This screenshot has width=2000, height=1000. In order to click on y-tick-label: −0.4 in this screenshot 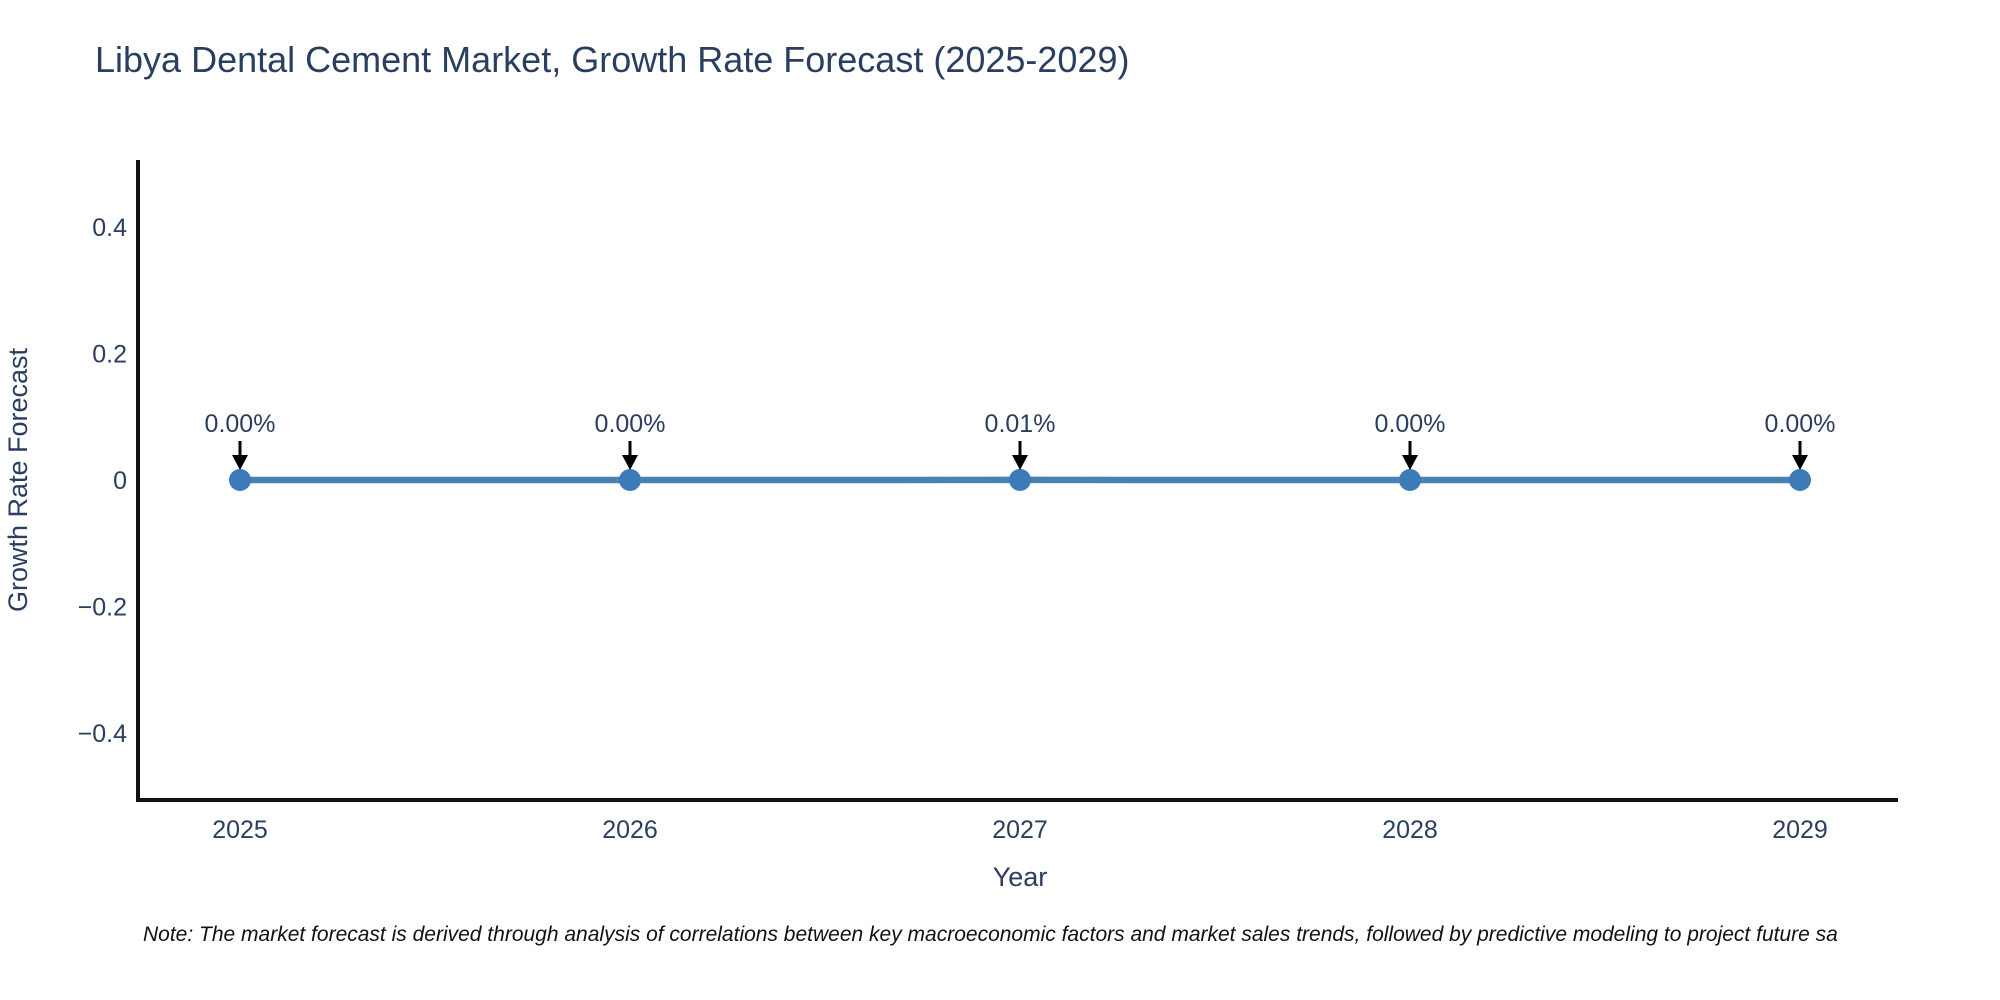, I will do `click(102, 734)`.